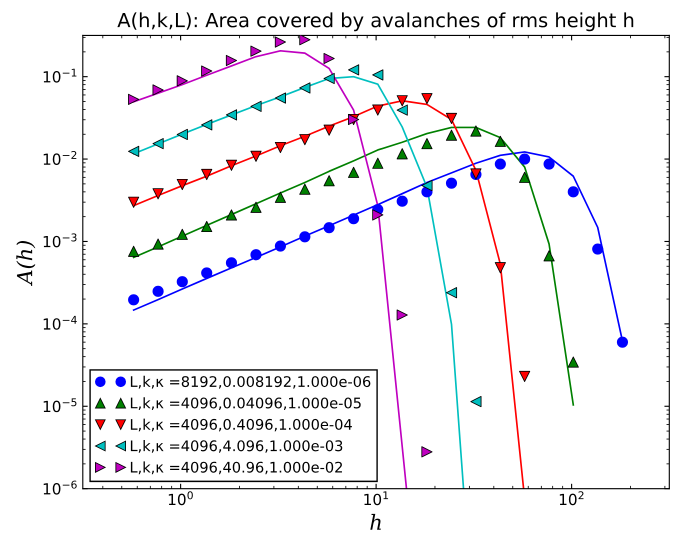 This screenshot has height=546, width=690. I want to click on legend-label: L,k,κ =4096,40.96,1.000e-02, so click(236, 467).